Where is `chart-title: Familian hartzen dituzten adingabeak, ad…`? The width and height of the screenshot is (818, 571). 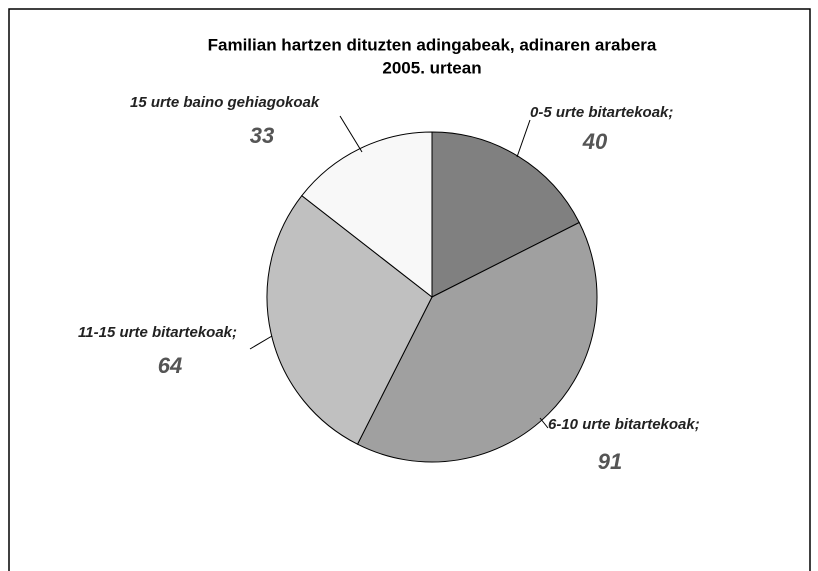
chart-title: Familian hartzen dituzten adingabeak, ad… is located at coordinates (432, 44).